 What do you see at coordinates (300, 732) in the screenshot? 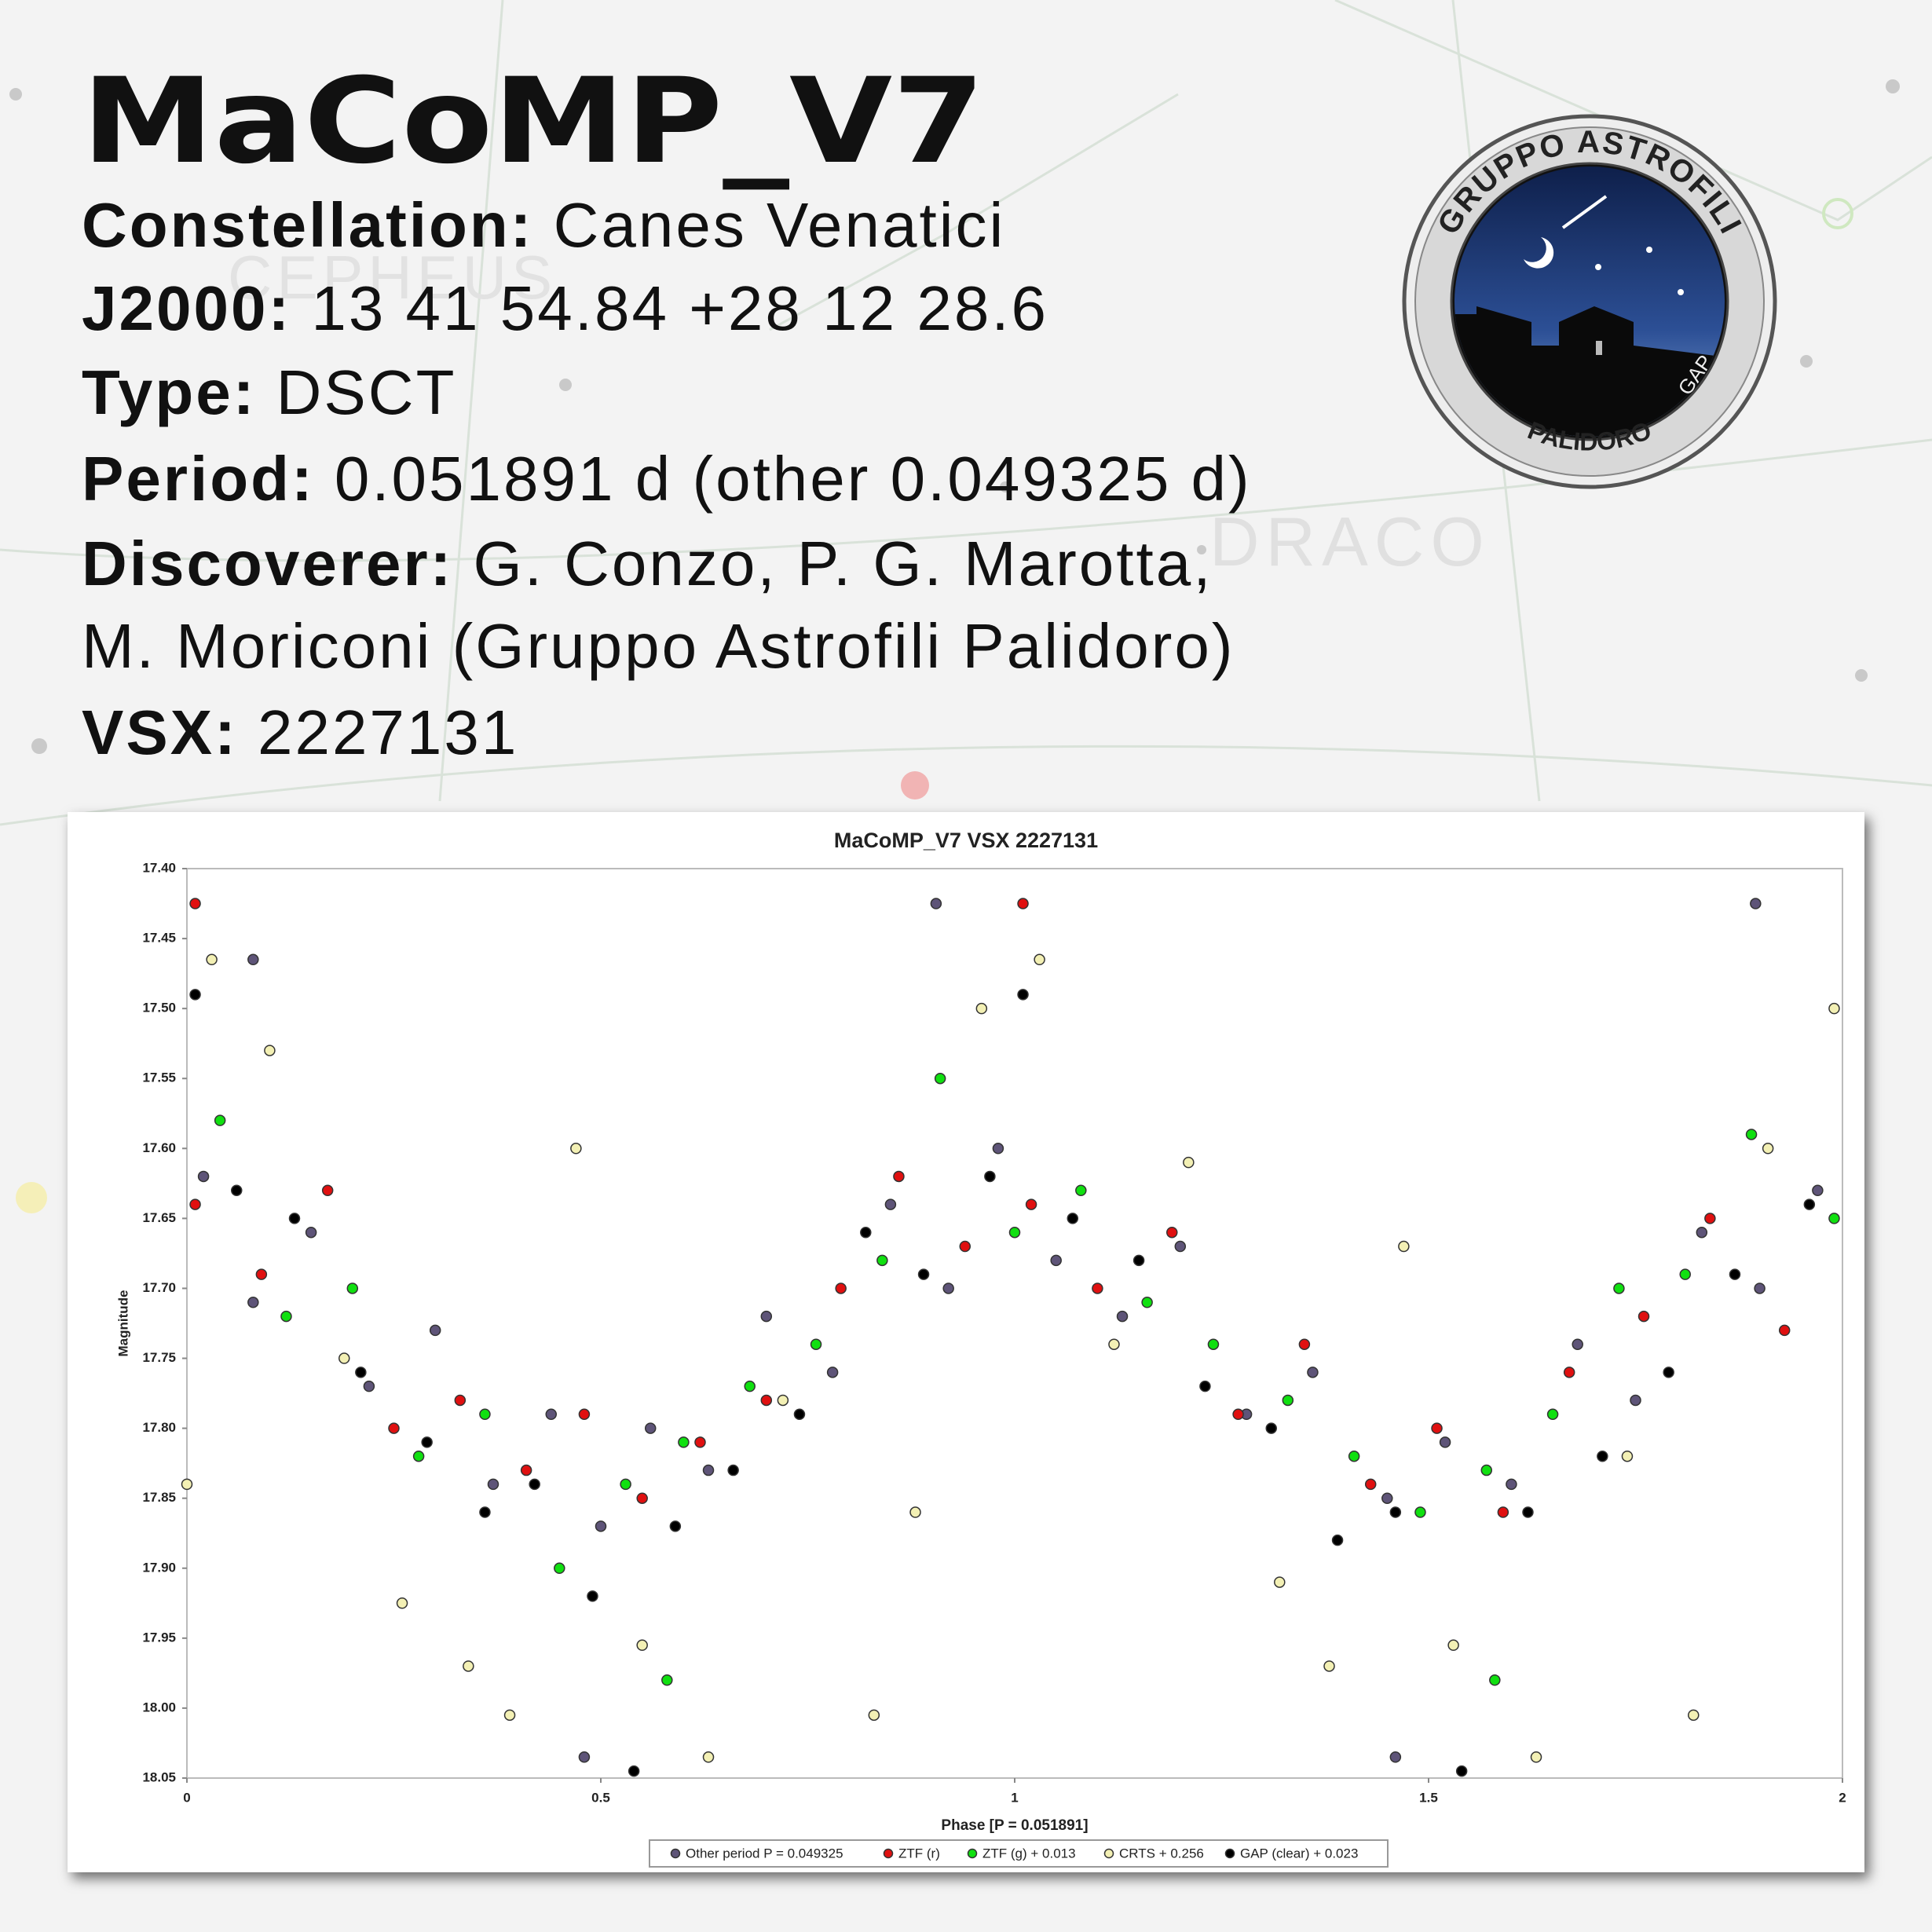
I see `info-line: VSX: 2227131` at bounding box center [300, 732].